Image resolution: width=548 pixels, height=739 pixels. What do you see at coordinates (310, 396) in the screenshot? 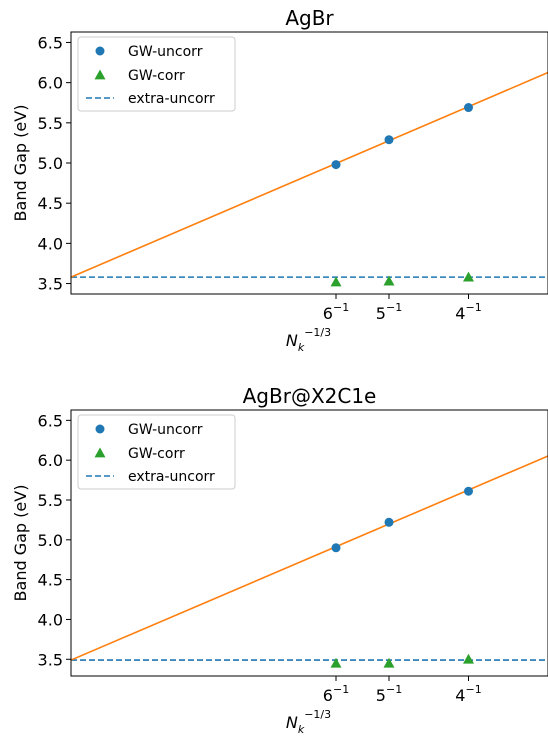
I see `panel-2-title: AgBr@X2C1e` at bounding box center [310, 396].